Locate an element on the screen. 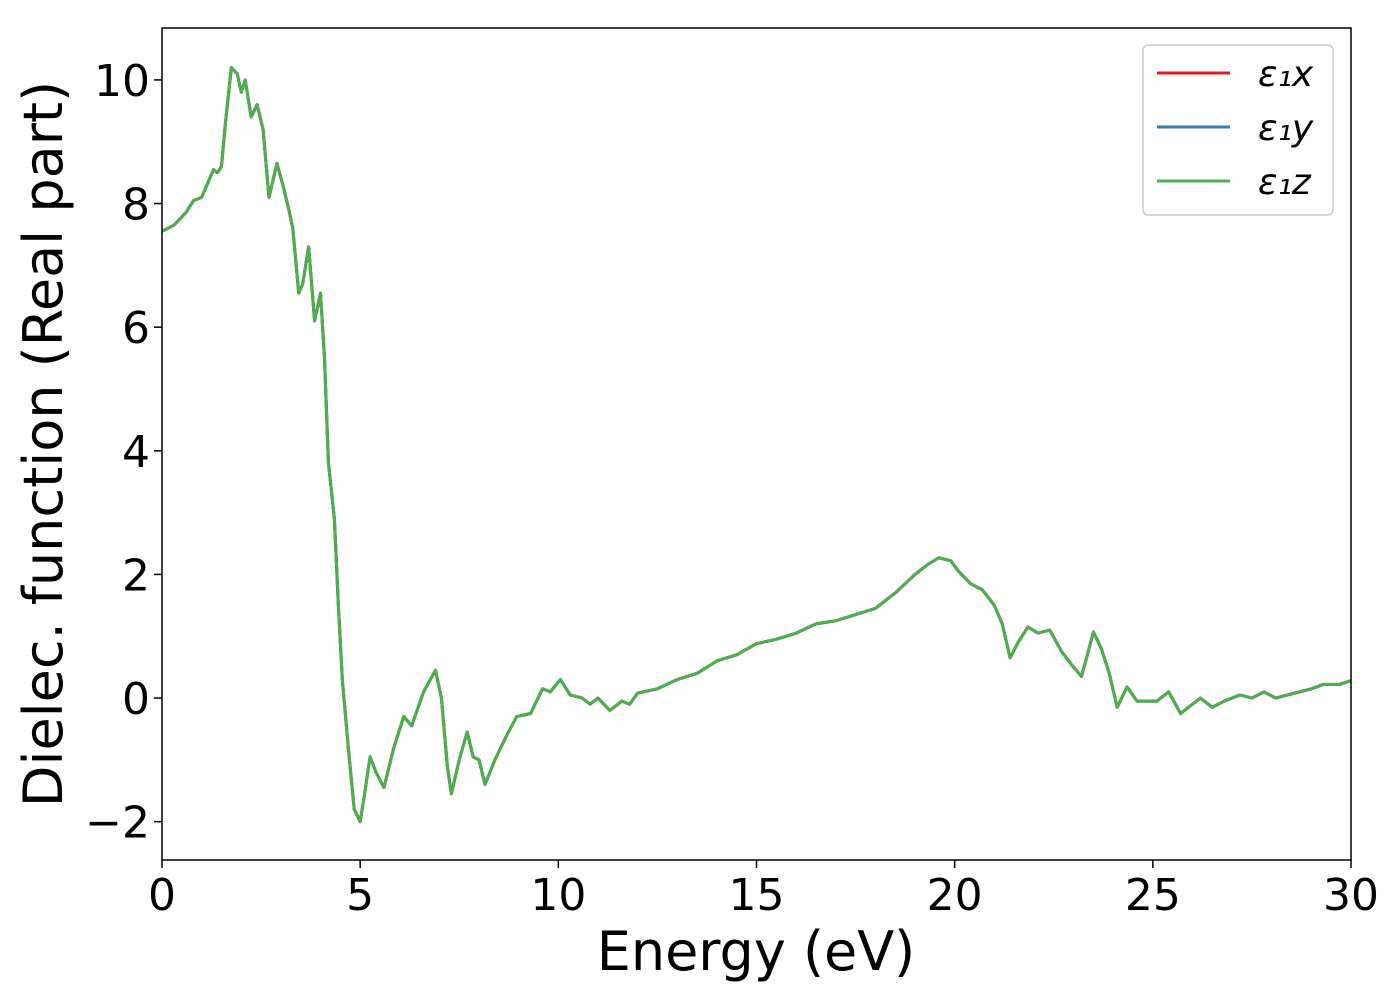  x-tick-label: 0 is located at coordinates (162, 895).